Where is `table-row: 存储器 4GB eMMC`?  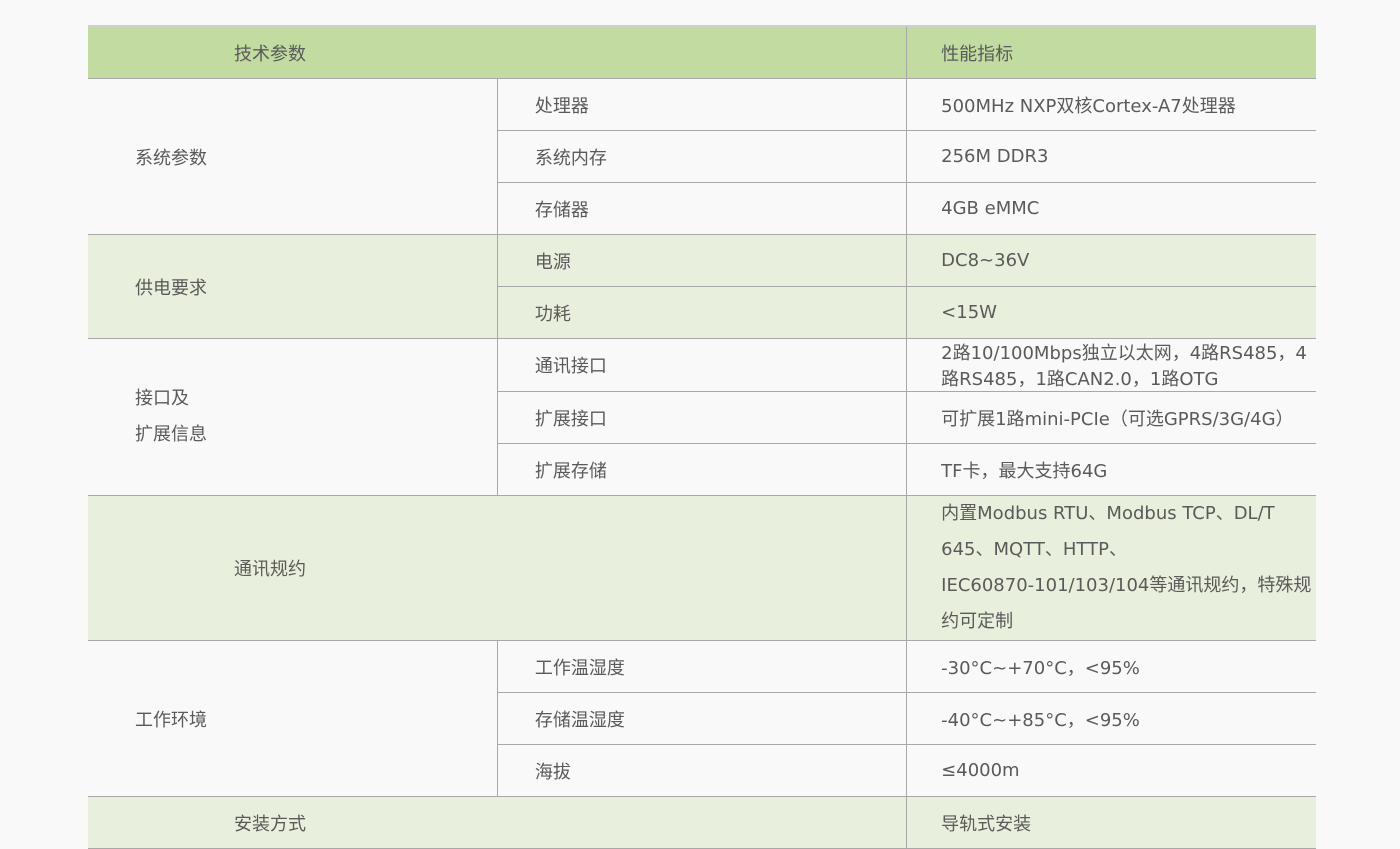
table-row: 存储器 4GB eMMC is located at coordinates (702, 208).